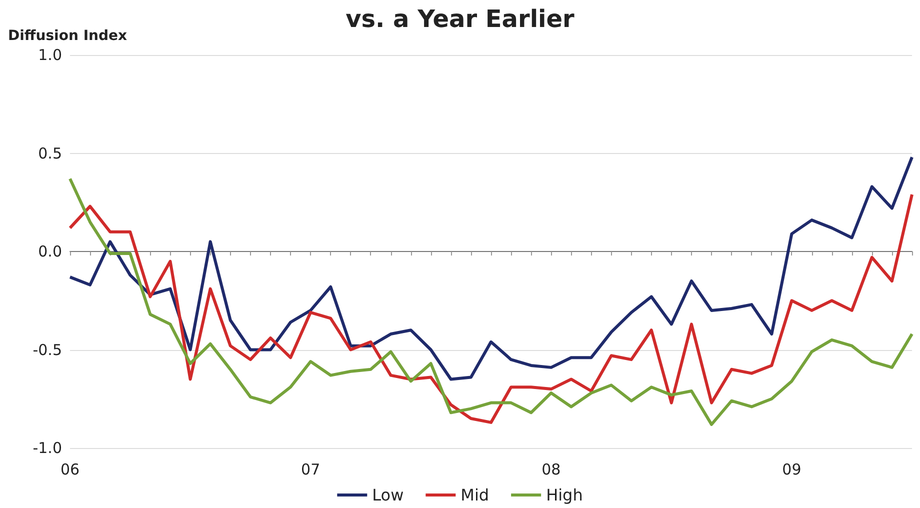 This screenshot has height=508, width=920. Describe the element at coordinates (310, 469) in the screenshot. I see `x-tick-label: 07` at that location.